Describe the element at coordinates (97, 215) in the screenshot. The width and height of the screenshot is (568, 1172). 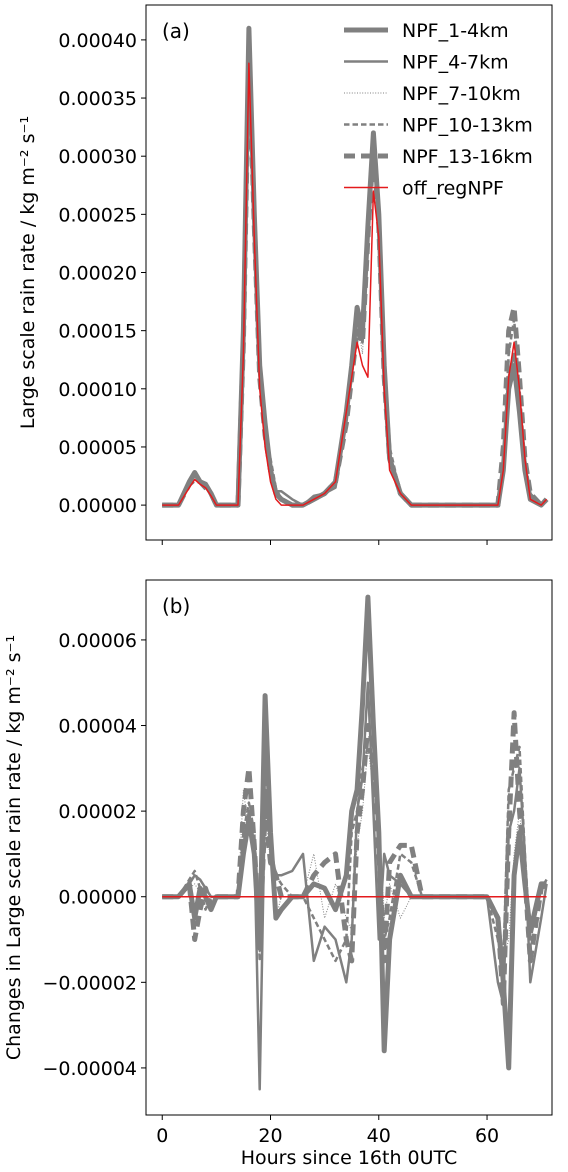
I see `y-tick-label: 0.00025` at that location.